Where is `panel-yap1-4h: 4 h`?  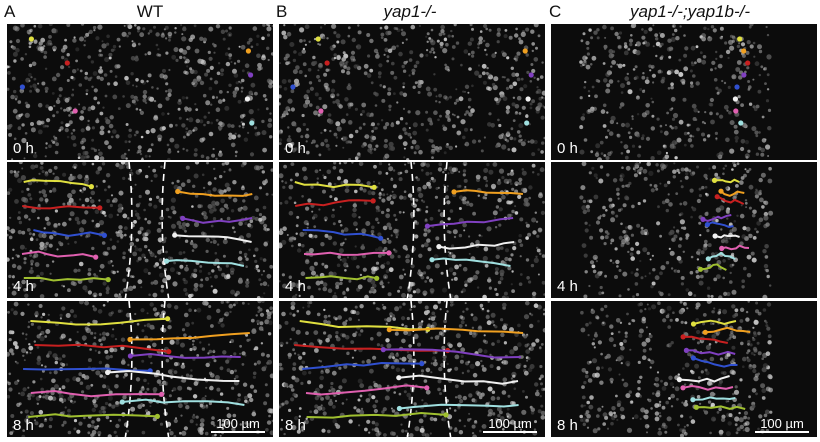
panel-yap1-4h: 4 h is located at coordinates (412, 230).